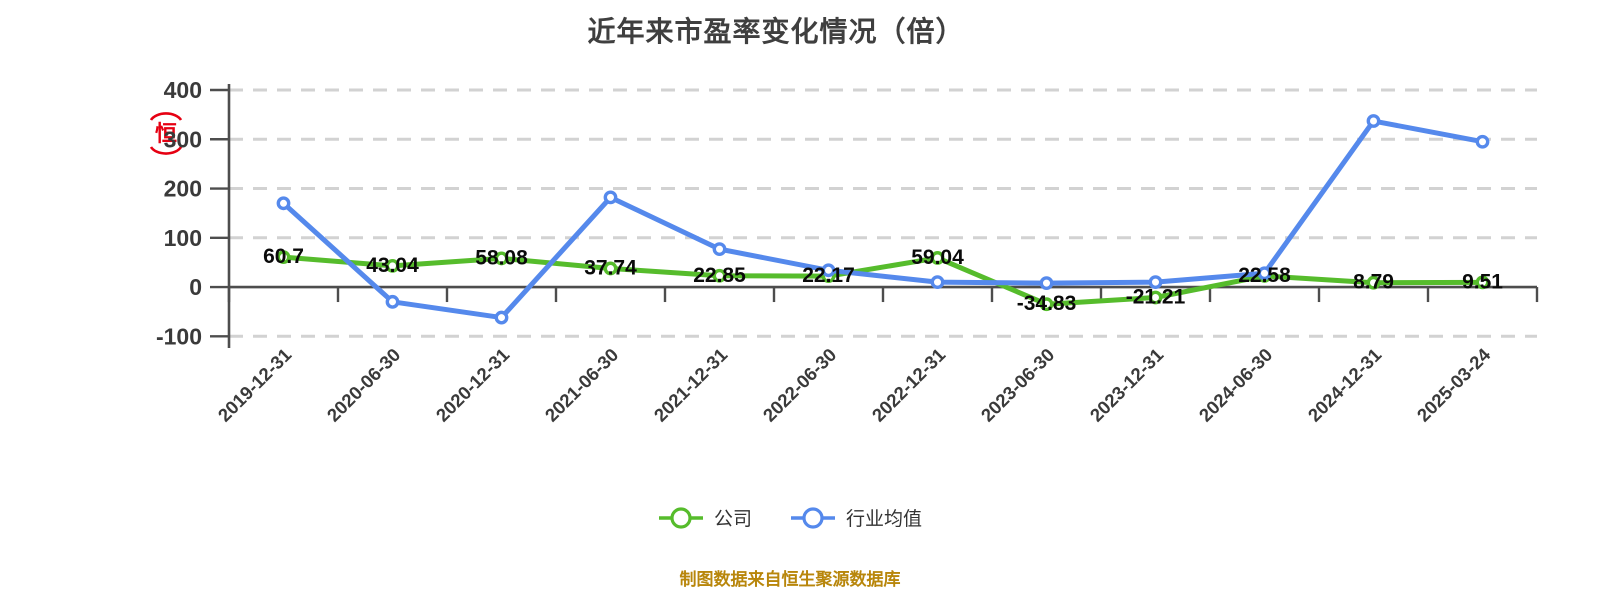  I want to click on data-label: 43.04, so click(392, 265).